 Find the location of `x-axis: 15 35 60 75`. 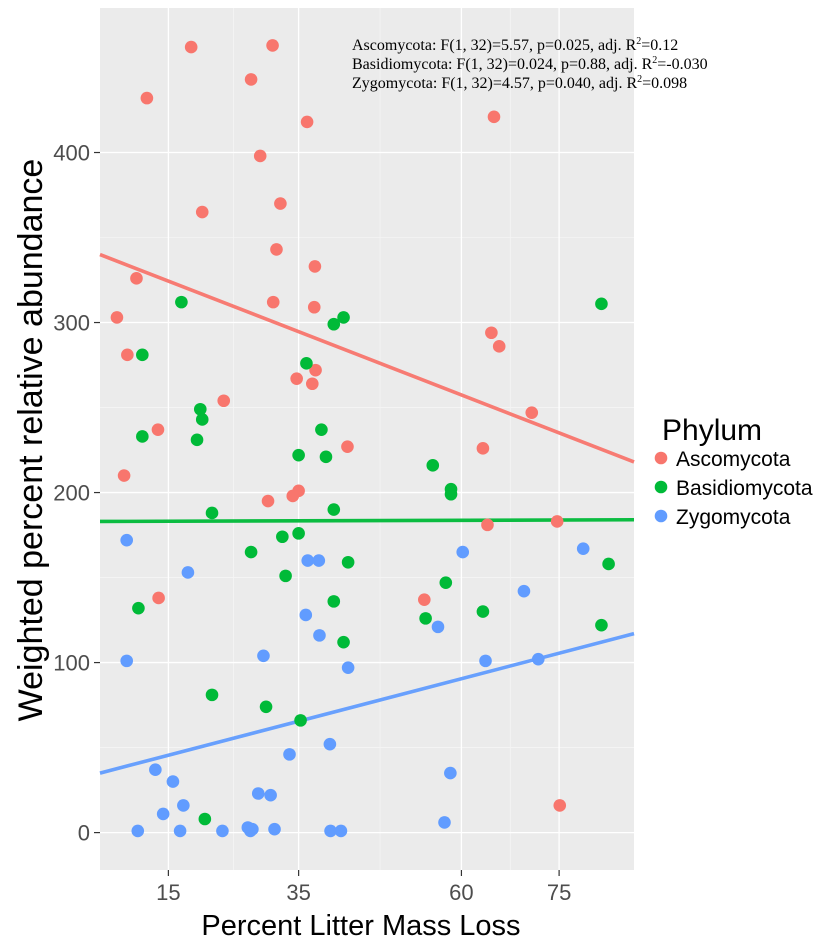

x-axis: 15 35 60 75 is located at coordinates (363, 887).